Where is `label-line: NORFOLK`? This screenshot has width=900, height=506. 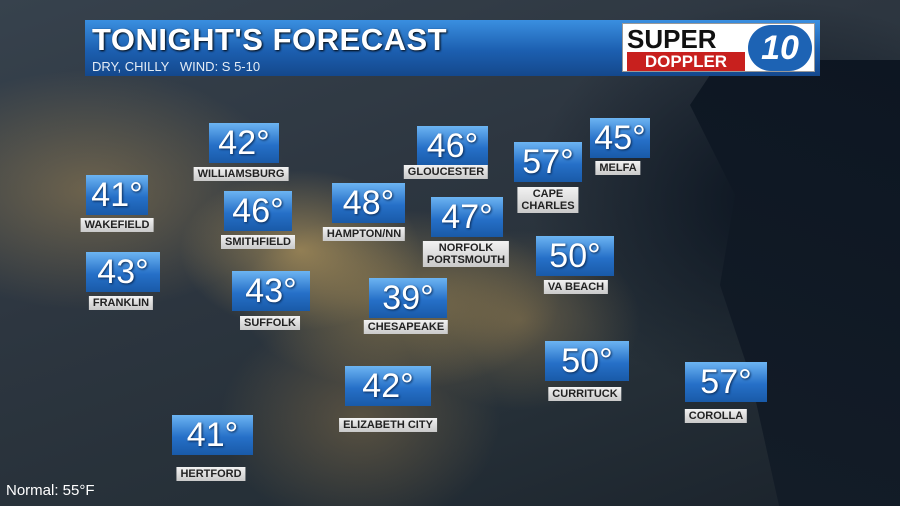
label-line: NORFOLK is located at coordinates (466, 248).